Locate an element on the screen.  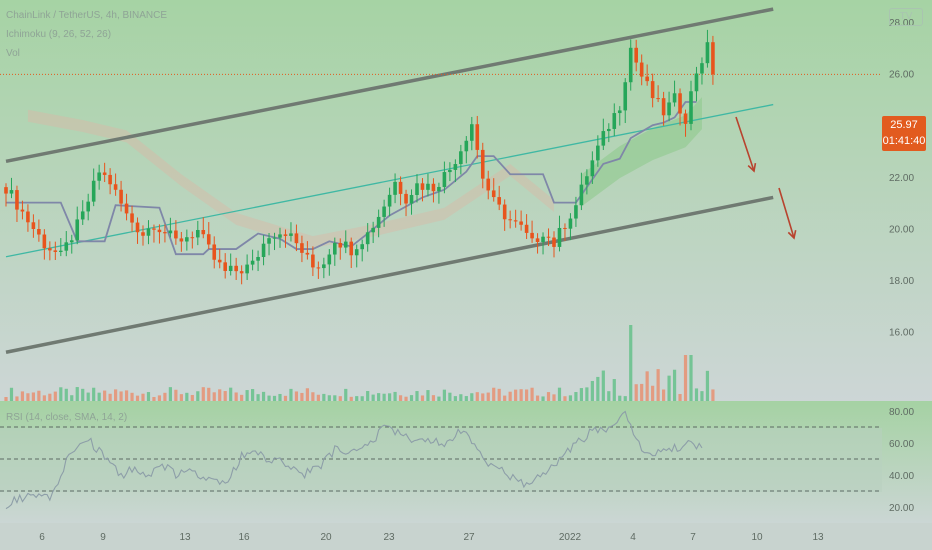
time-tick-label: 20 is located at coordinates (326, 537).